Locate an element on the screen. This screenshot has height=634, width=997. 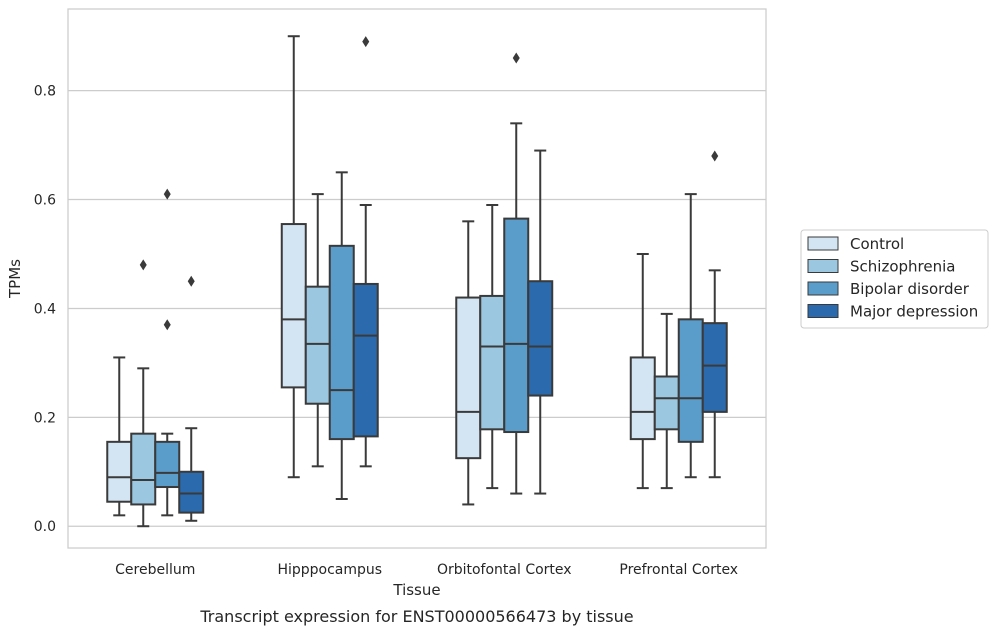
y-tick-labels: 0.0 0.2 0.4 0.6 0.8 is located at coordinates (45, 310).